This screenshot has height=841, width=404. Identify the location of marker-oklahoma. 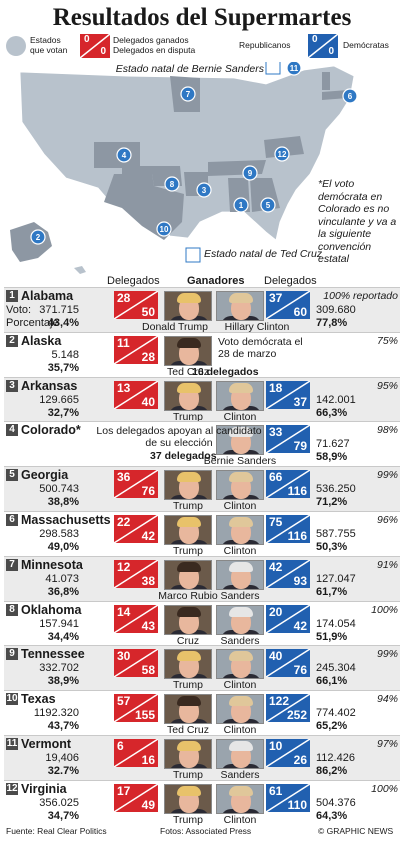
(172, 184).